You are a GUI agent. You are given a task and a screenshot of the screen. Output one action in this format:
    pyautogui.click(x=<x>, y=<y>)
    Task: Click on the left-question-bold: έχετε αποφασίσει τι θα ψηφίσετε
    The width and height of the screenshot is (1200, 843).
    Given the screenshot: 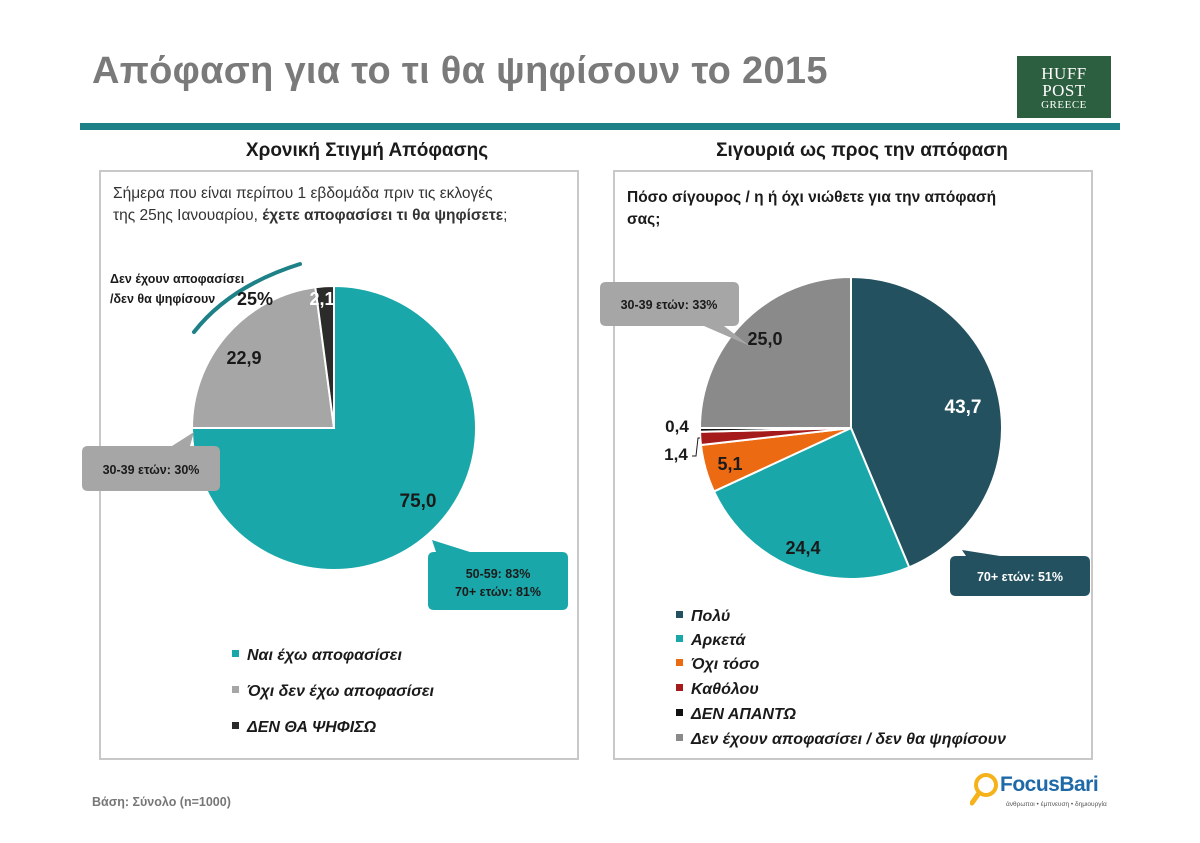 What is the action you would take?
    pyautogui.click(x=383, y=215)
    